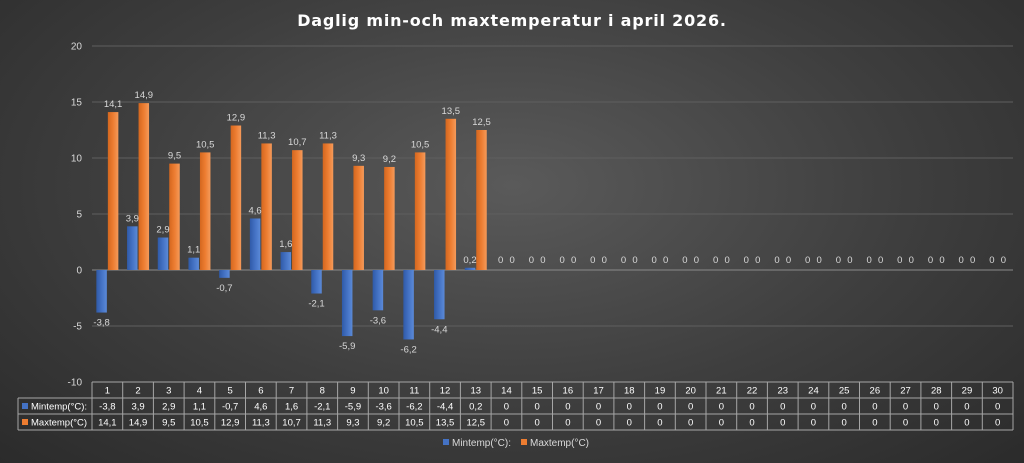  I want to click on max-temp-data-label: 9,3, so click(358, 158).